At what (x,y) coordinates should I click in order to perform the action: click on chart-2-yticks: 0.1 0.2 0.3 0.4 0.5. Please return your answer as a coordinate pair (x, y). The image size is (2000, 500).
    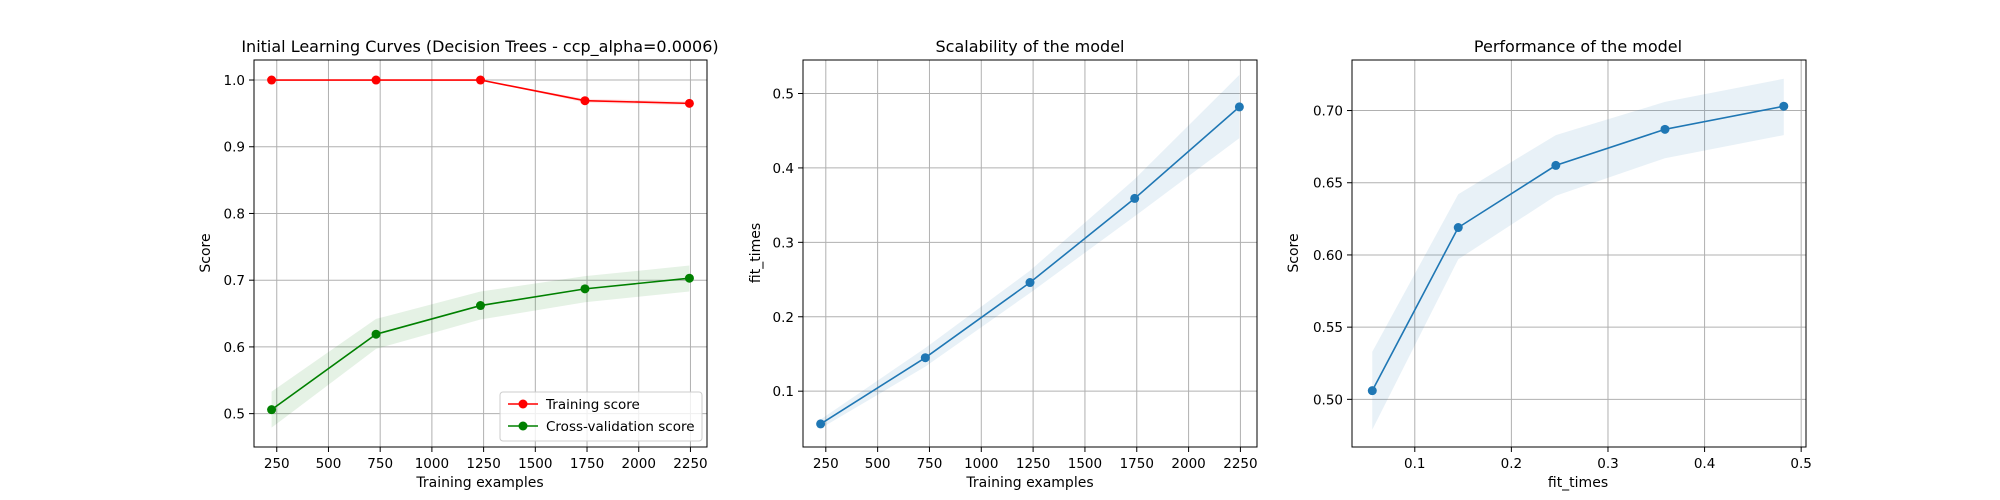
    Looking at the image, I should click on (788, 243).